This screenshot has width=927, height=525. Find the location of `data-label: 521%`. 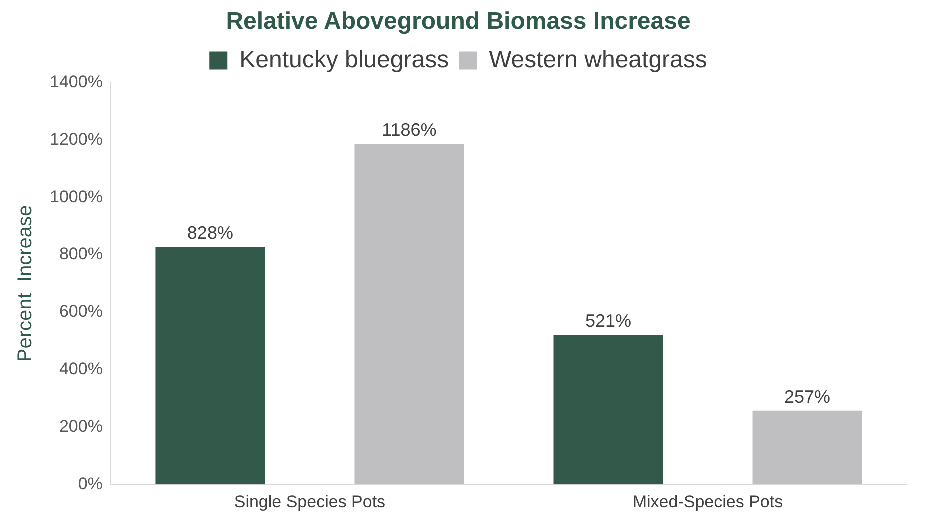

data-label: 521% is located at coordinates (608, 321).